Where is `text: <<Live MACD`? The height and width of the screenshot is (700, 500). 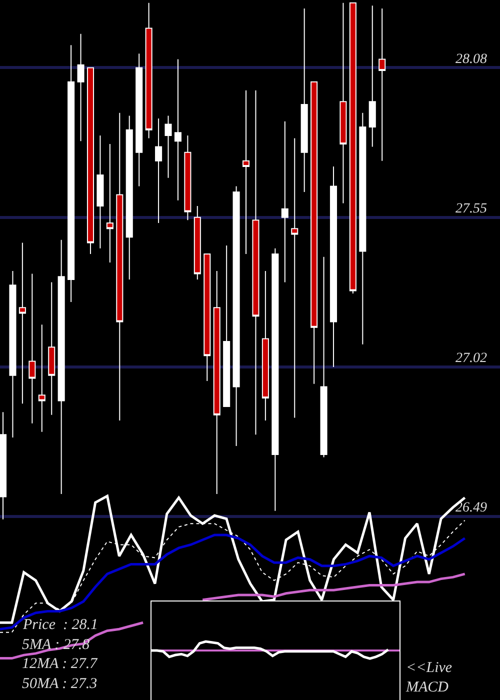
text: <<Live MACD is located at coordinates (428, 678).